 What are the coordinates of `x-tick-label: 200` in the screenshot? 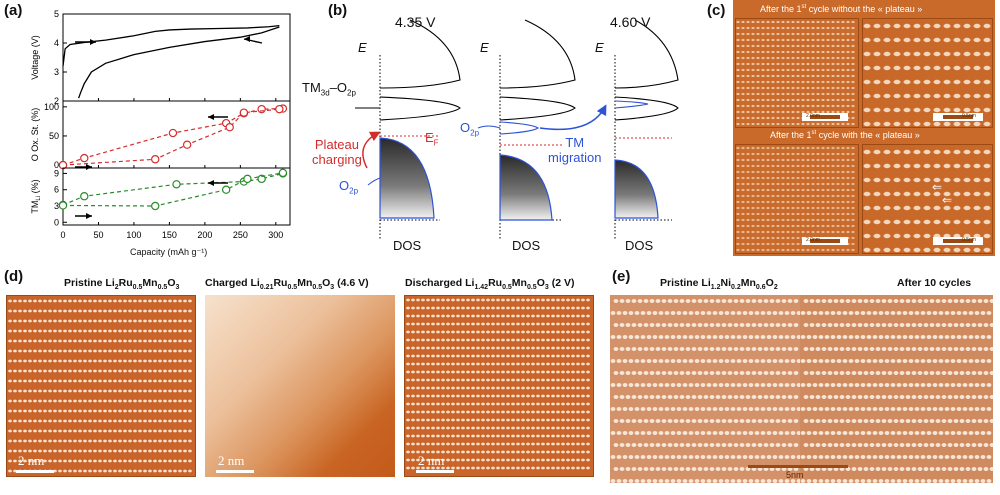 It's located at (204, 235).